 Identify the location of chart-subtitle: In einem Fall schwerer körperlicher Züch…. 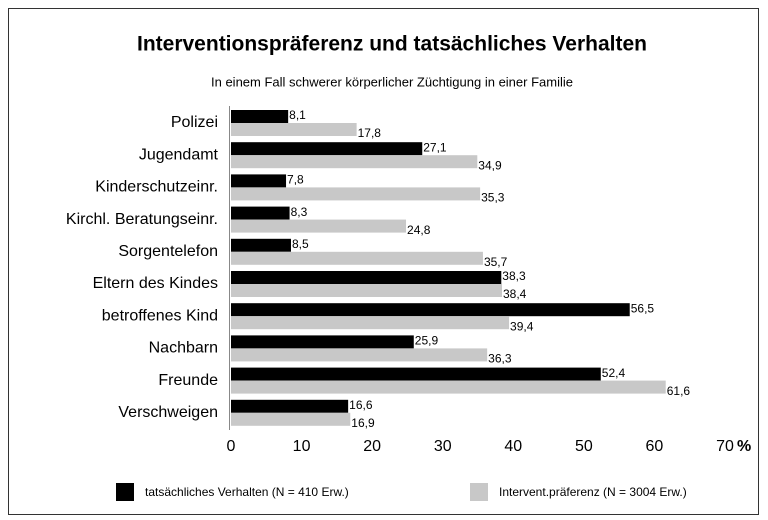
(392, 81).